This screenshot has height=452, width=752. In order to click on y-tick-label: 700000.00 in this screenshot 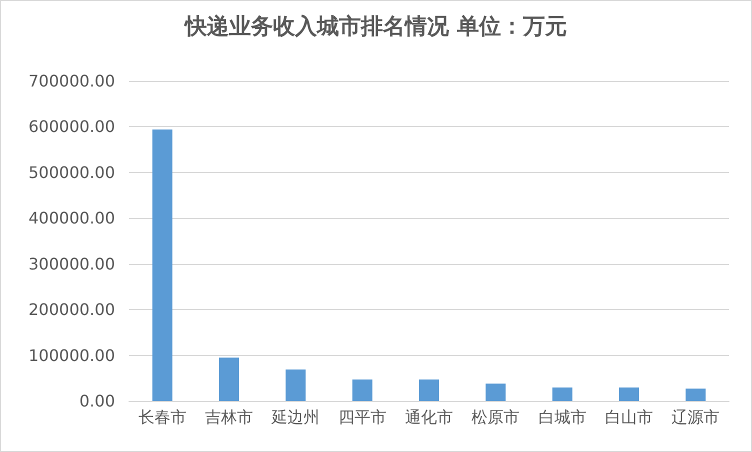, I will do `click(71, 81)`.